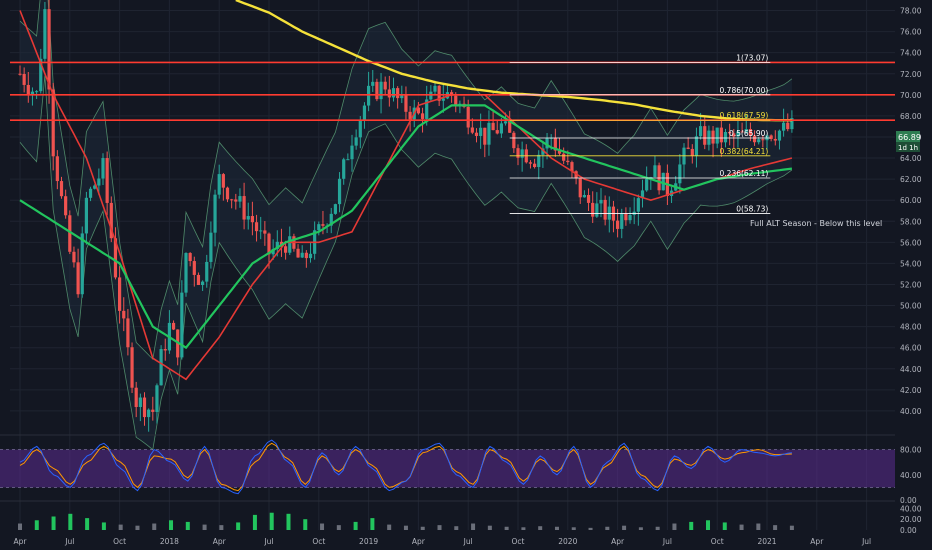  Describe the element at coordinates (909, 137) in the screenshot. I see `current-price-text: 66.89` at that location.